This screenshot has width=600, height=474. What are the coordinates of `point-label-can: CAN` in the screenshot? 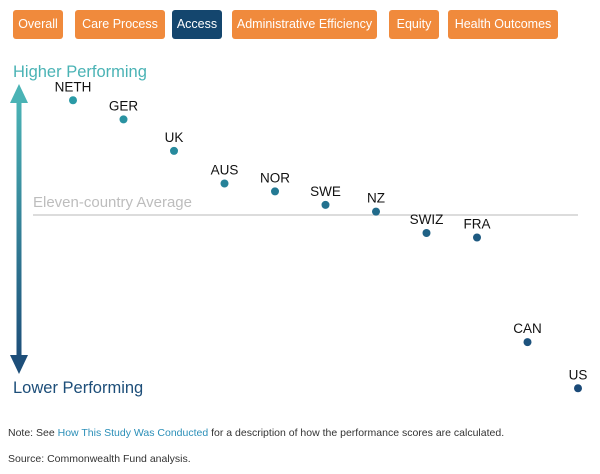 It's located at (527, 328).